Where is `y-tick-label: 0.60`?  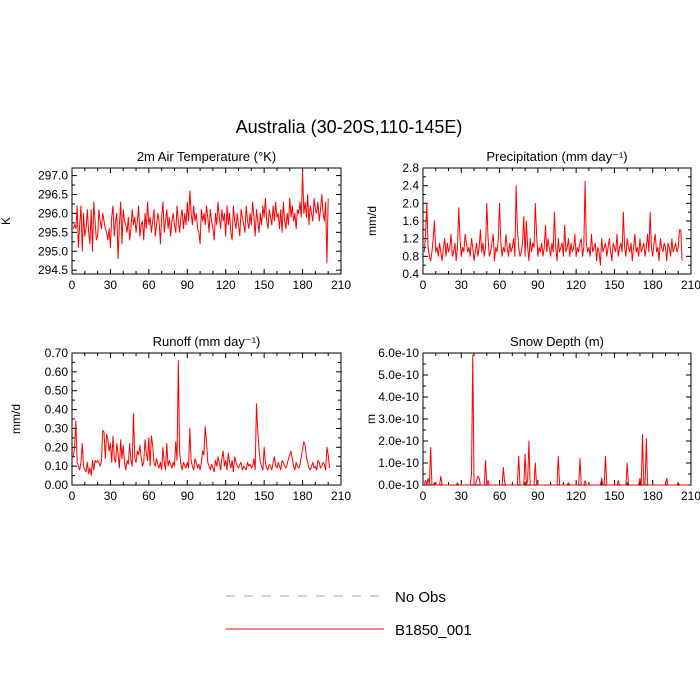
y-tick-label: 0.60 is located at coordinates (57, 372).